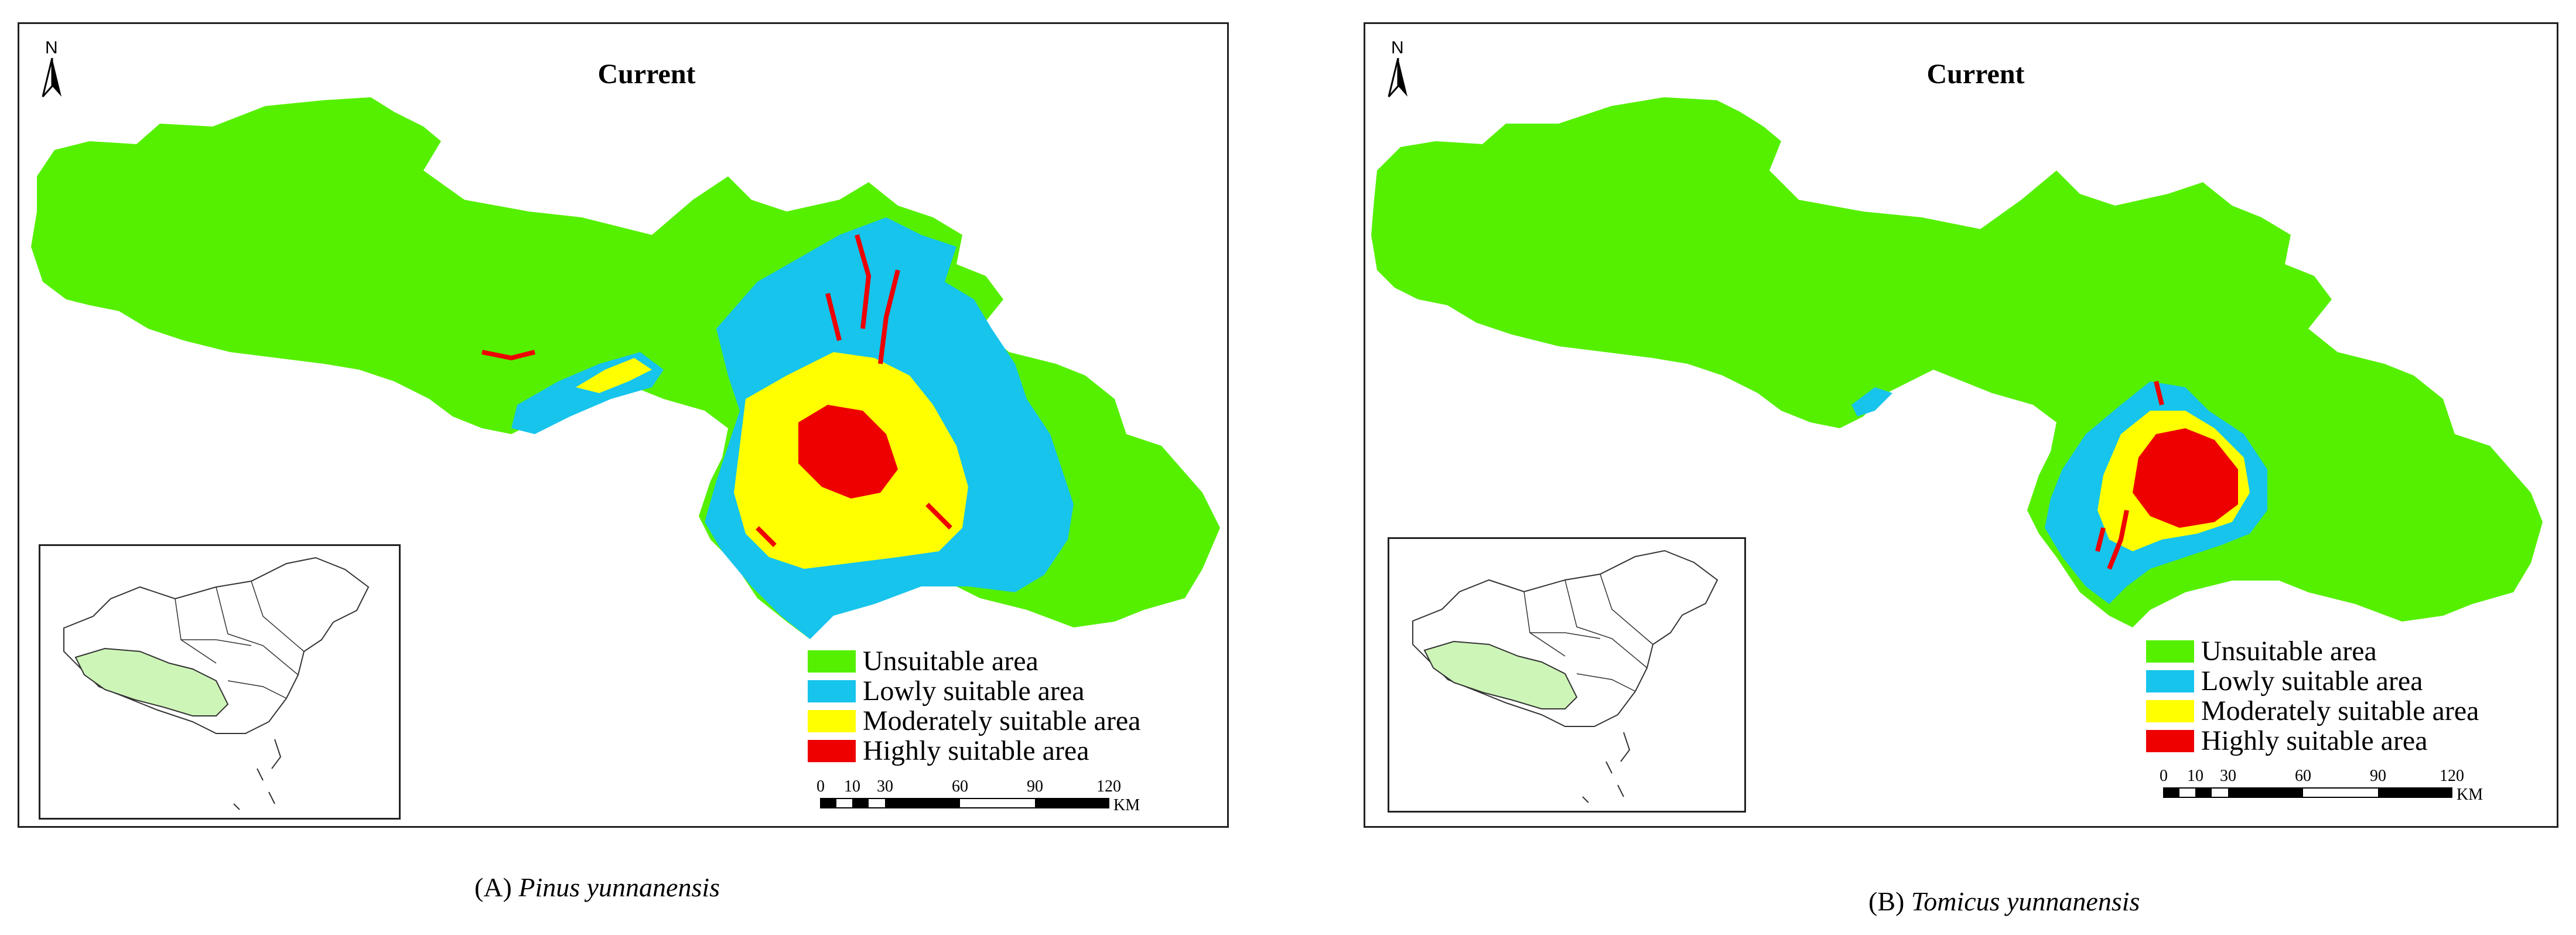 The image size is (2576, 935). I want to click on figure-caption-a: (A) Pinus yunnanensis, so click(597, 887).